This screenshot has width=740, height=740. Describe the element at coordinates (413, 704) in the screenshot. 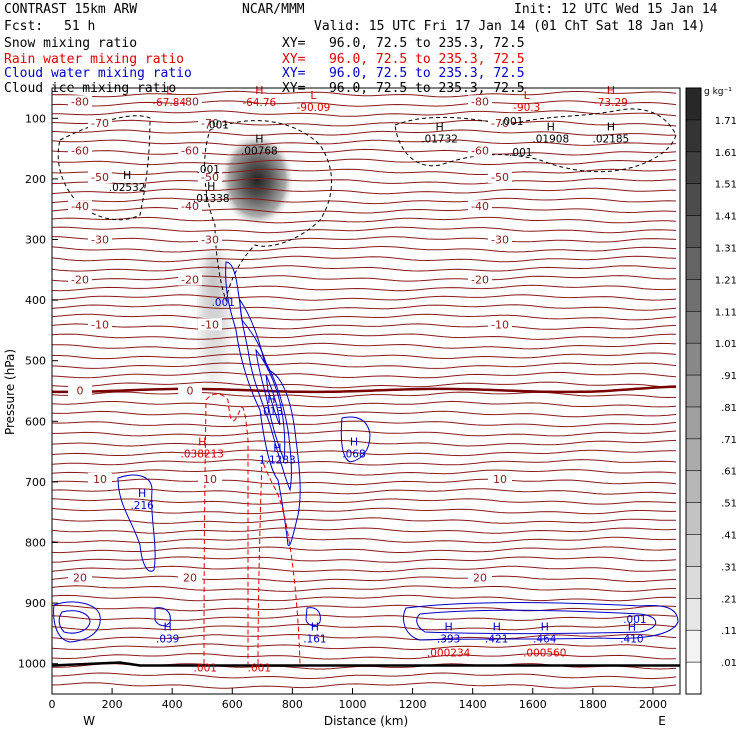

I see `x-tick-label: 1200` at that location.